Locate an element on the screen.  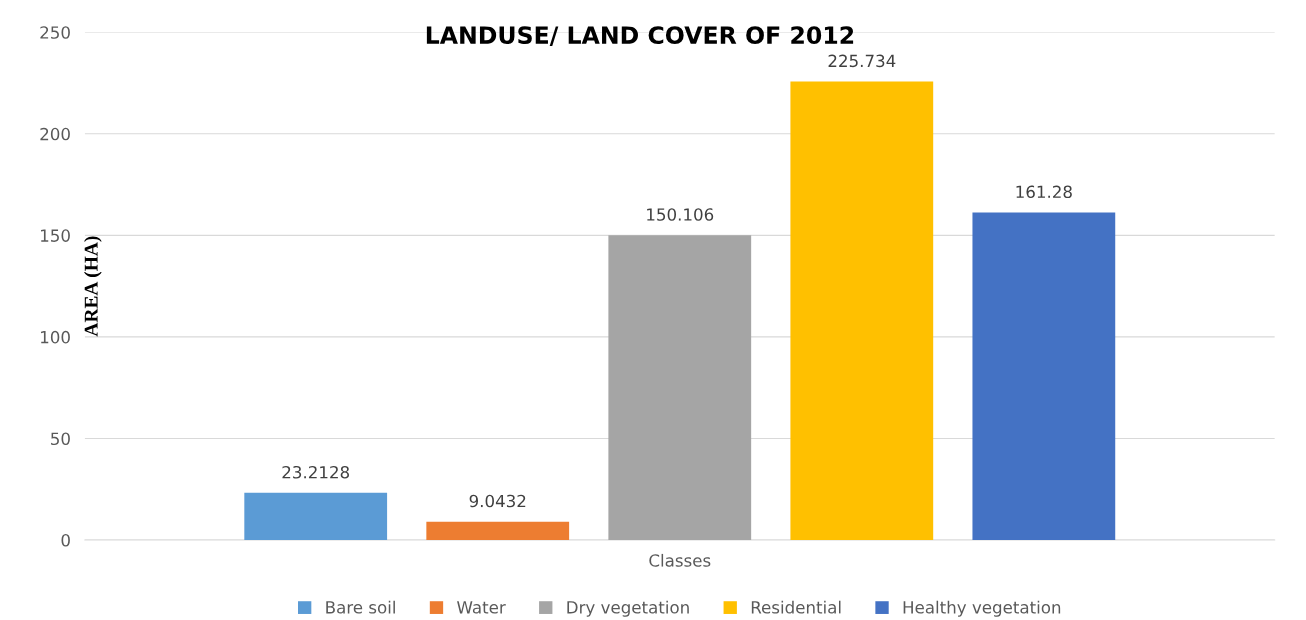
legend-label: Bare soil is located at coordinates (360, 607).